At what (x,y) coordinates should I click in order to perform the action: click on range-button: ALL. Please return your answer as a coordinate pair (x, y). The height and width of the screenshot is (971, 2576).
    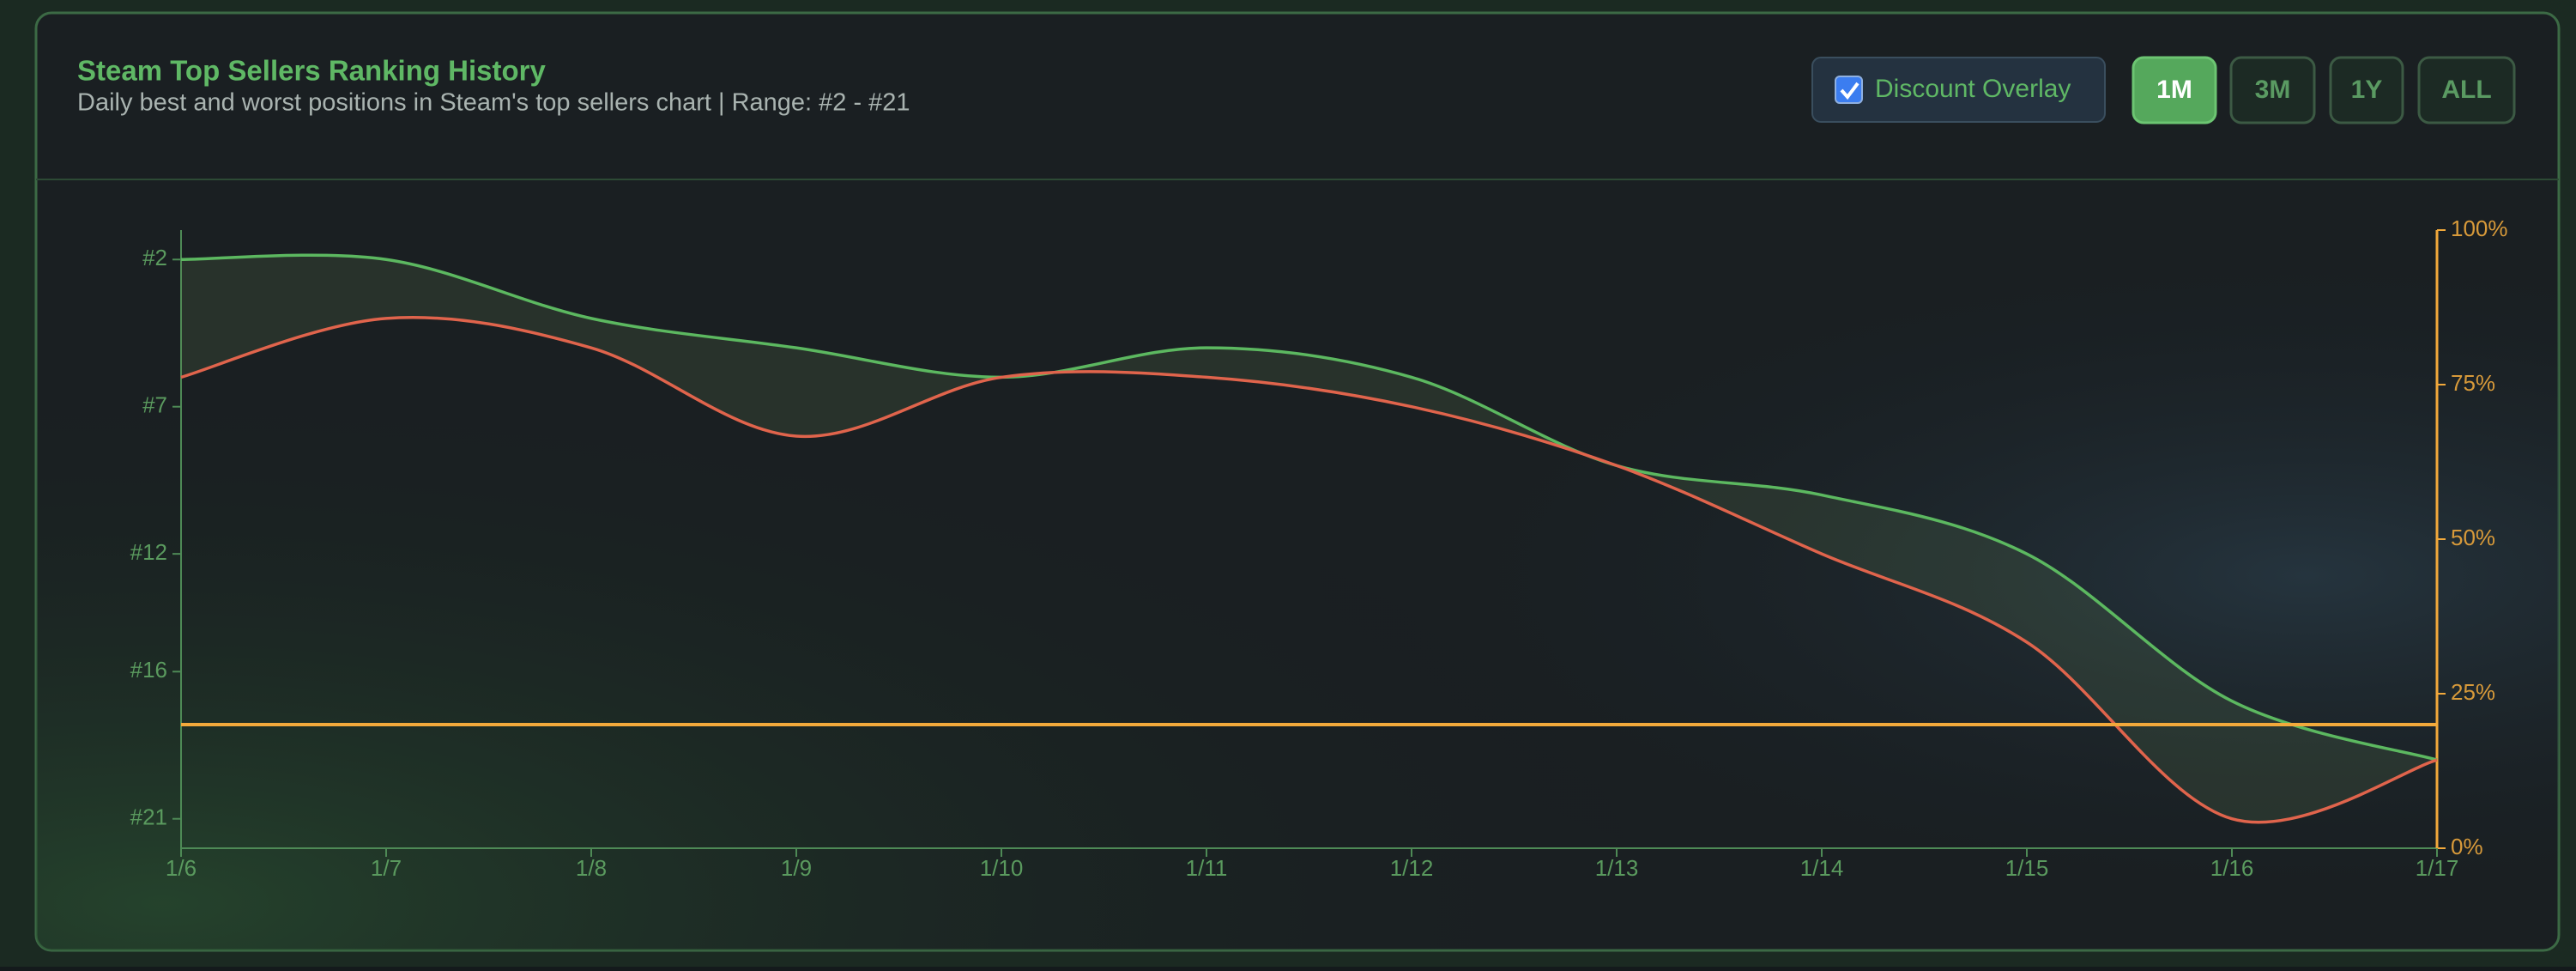
    Looking at the image, I should click on (2466, 90).